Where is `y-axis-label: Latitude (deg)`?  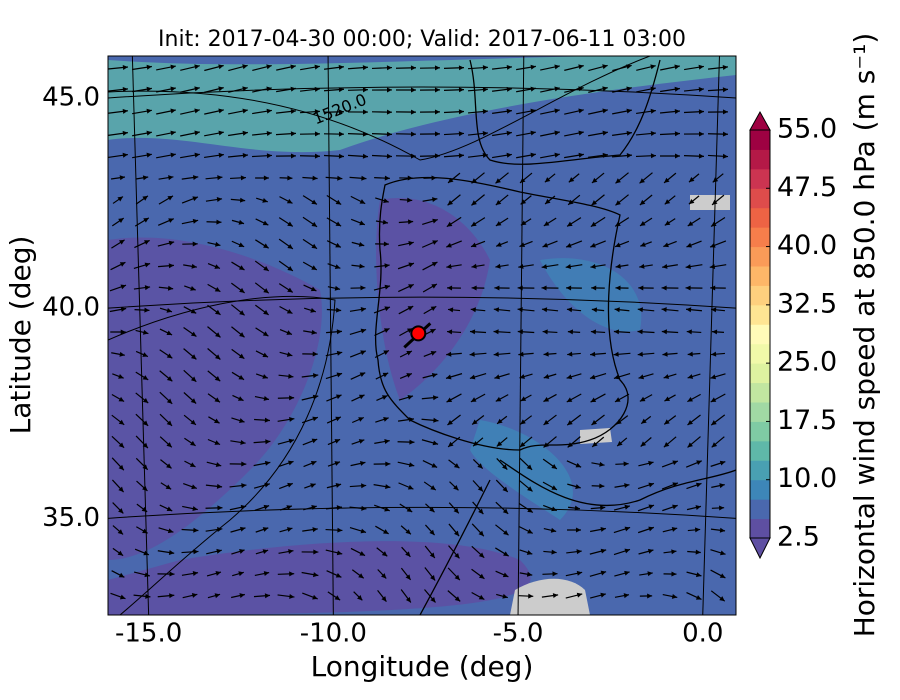 y-axis-label: Latitude (deg) is located at coordinates (20, 335).